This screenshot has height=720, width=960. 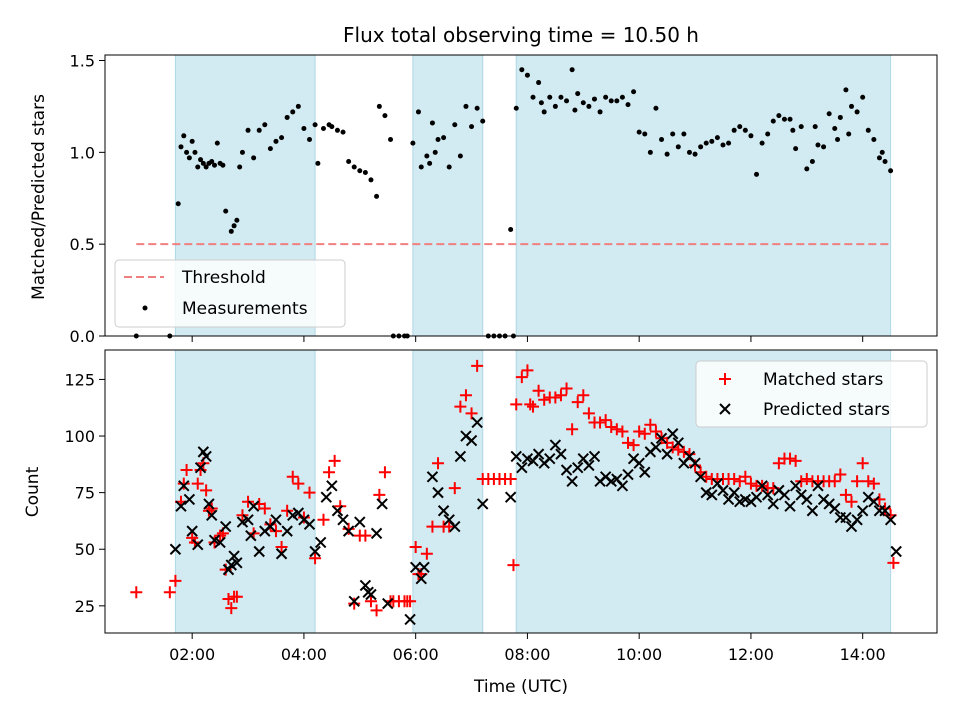 What do you see at coordinates (521, 35) in the screenshot?
I see `chart-title: Flux total observing time = 10.50 h` at bounding box center [521, 35].